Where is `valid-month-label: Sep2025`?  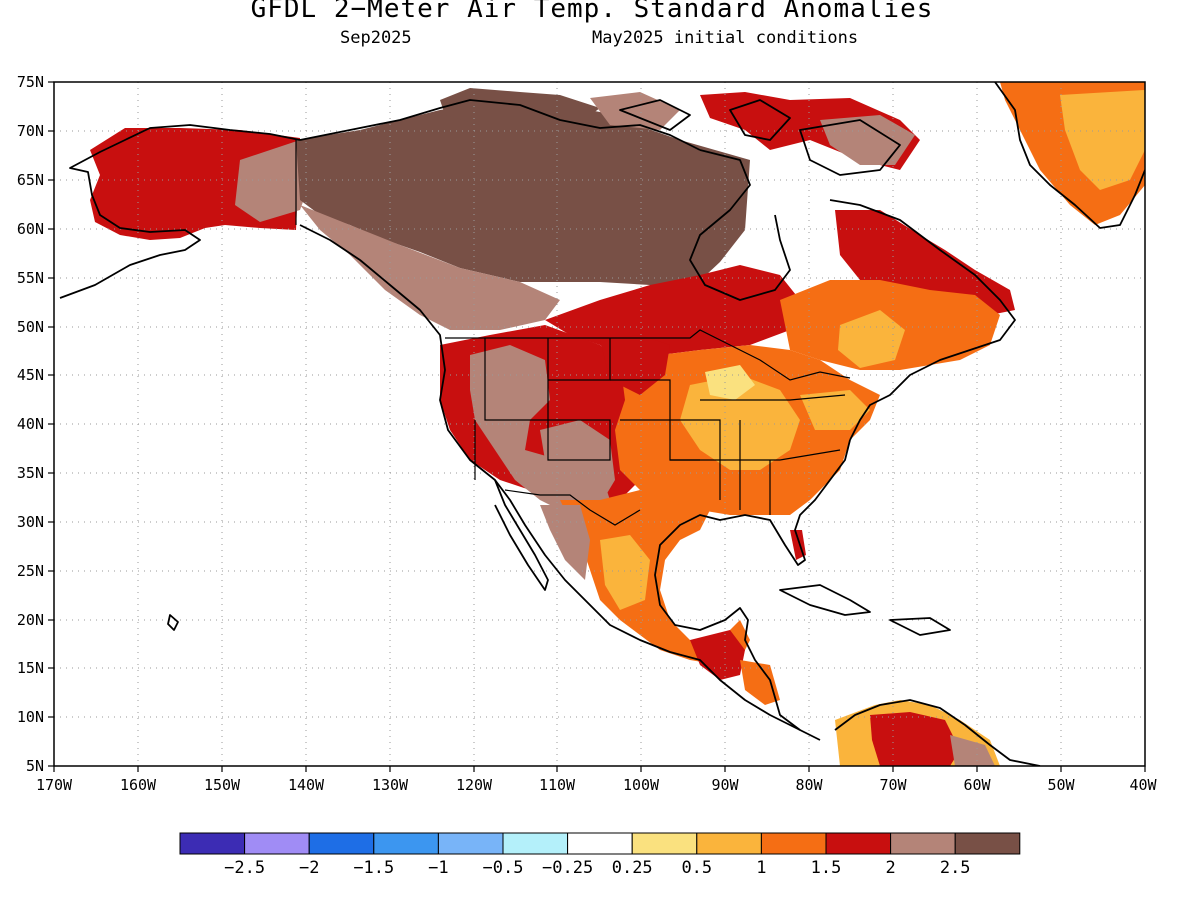
valid-month-label: Sep2025 is located at coordinates (376, 38).